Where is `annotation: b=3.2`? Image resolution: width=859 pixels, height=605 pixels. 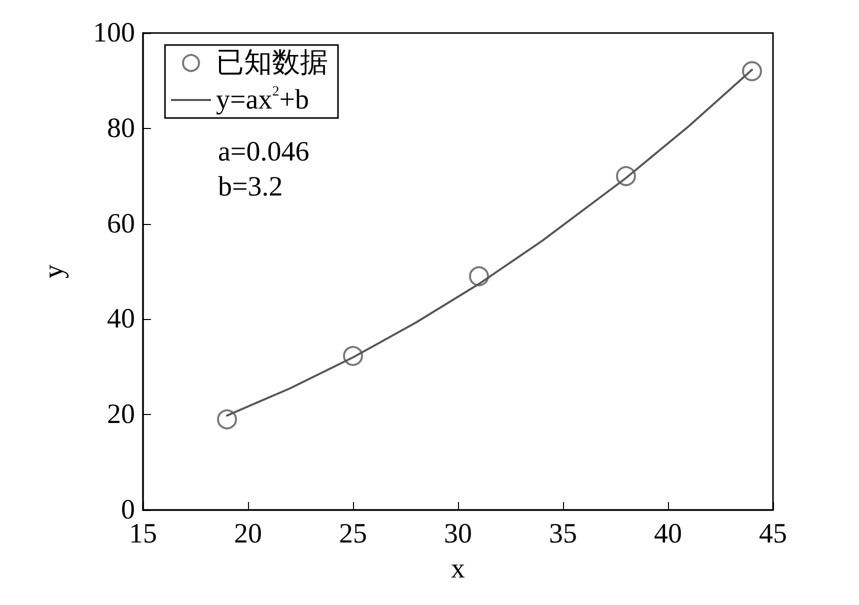
annotation: b=3.2 is located at coordinates (250, 187).